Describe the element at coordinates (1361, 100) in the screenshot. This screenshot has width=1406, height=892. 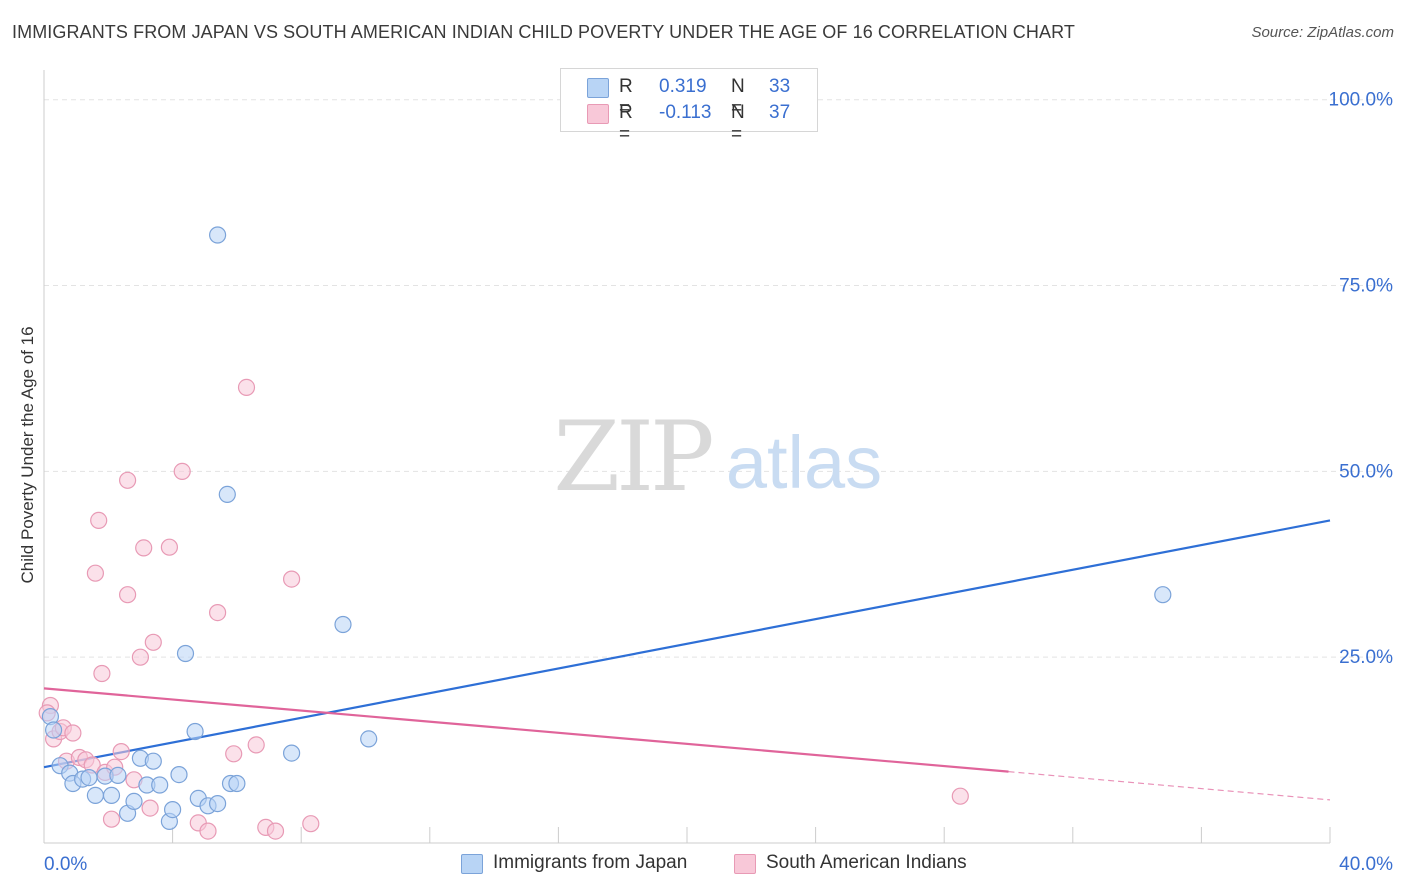
I see `y-tick-label: 100.0%` at that location.